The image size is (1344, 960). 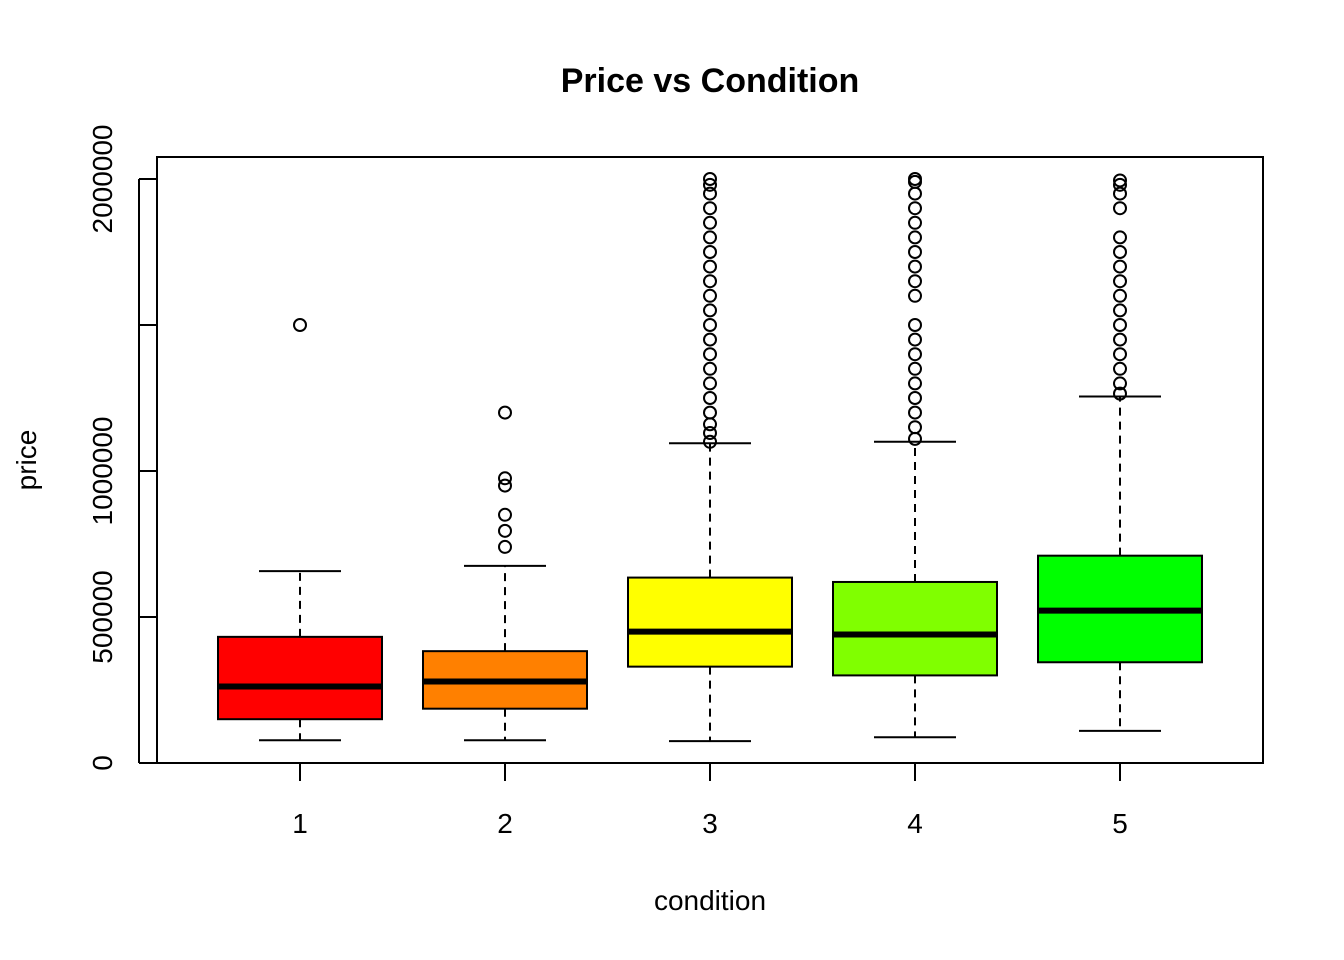 What do you see at coordinates (102, 178) in the screenshot?
I see `y-tick-label: 2000000` at bounding box center [102, 178].